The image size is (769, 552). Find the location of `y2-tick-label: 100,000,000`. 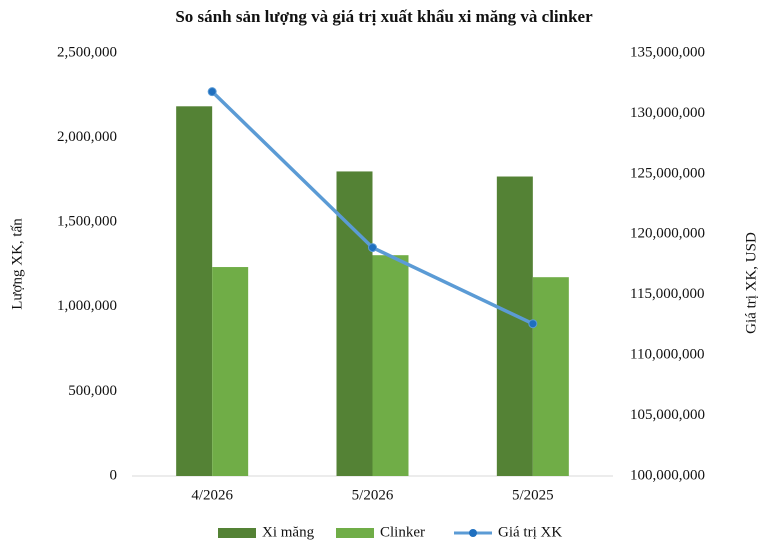

y2-tick-label: 100,000,000 is located at coordinates (667, 475).